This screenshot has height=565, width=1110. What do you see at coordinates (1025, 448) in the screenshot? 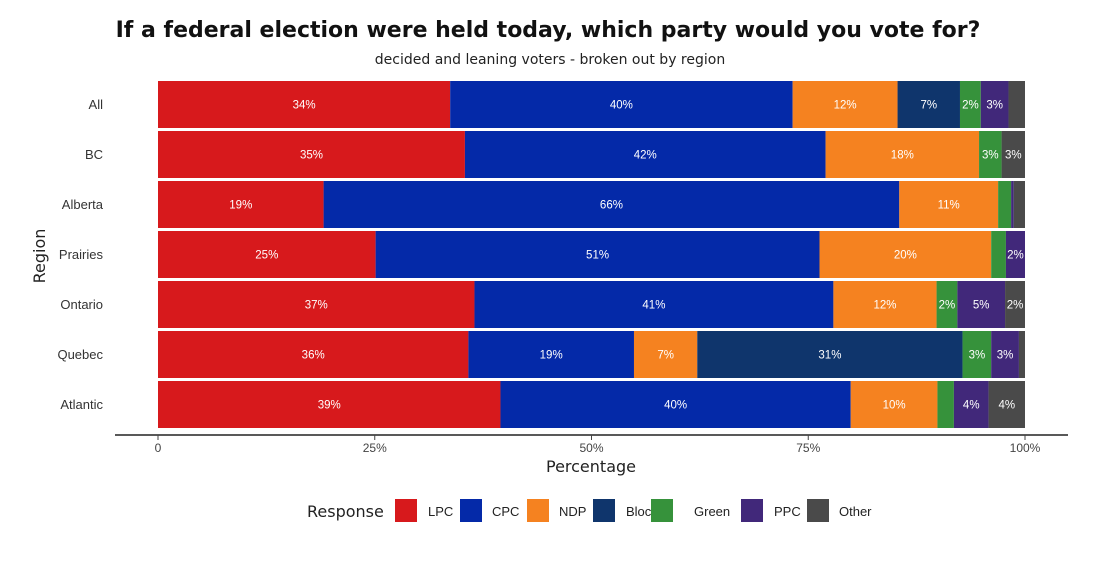
I see `x-tick-label-100: 100%` at bounding box center [1025, 448].